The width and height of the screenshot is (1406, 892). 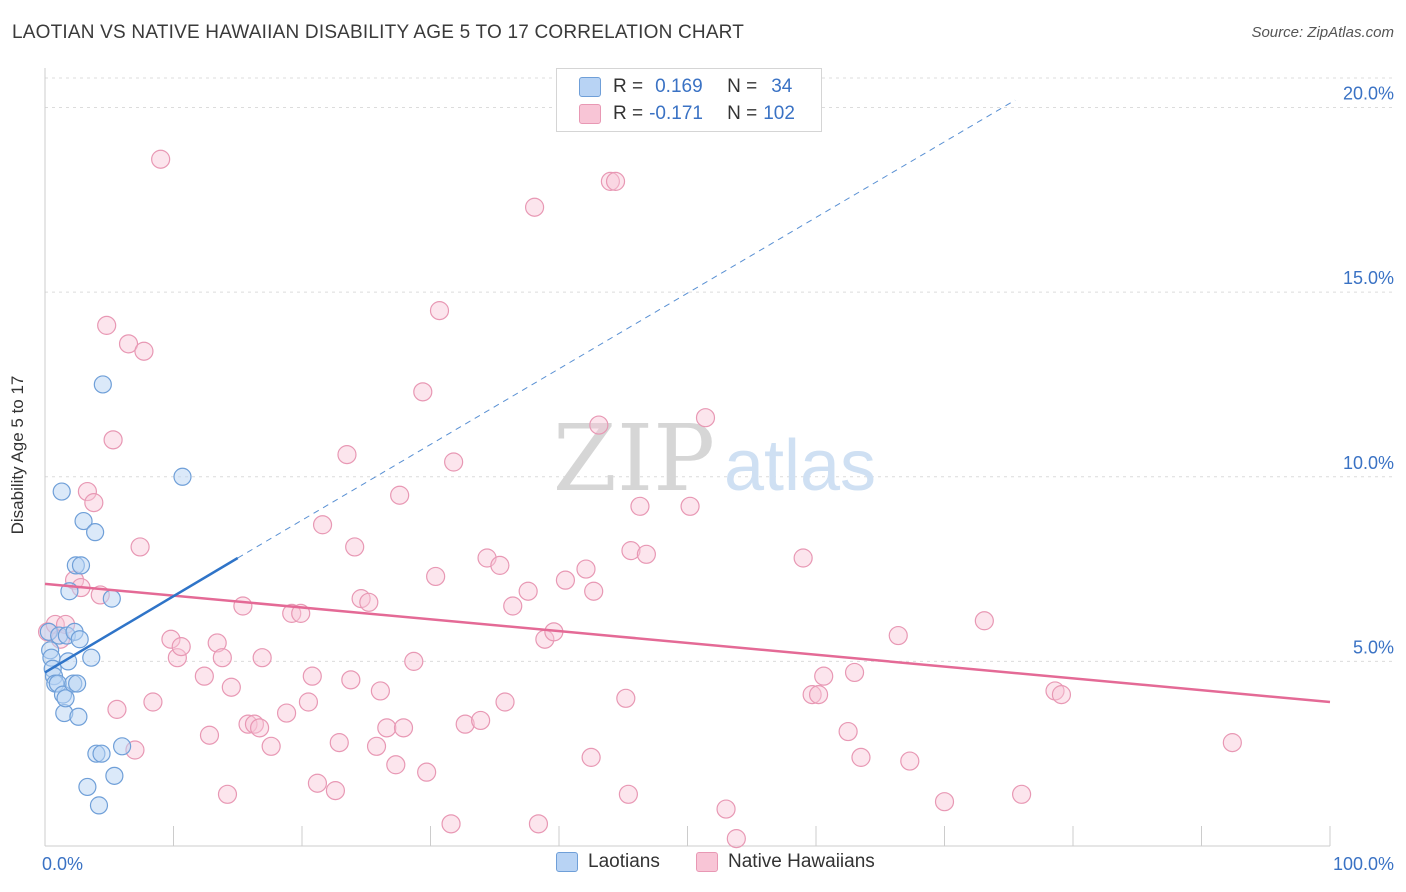 What do you see at coordinates (62, 864) in the screenshot?
I see `x-tick-label: 0.0%` at bounding box center [62, 864].